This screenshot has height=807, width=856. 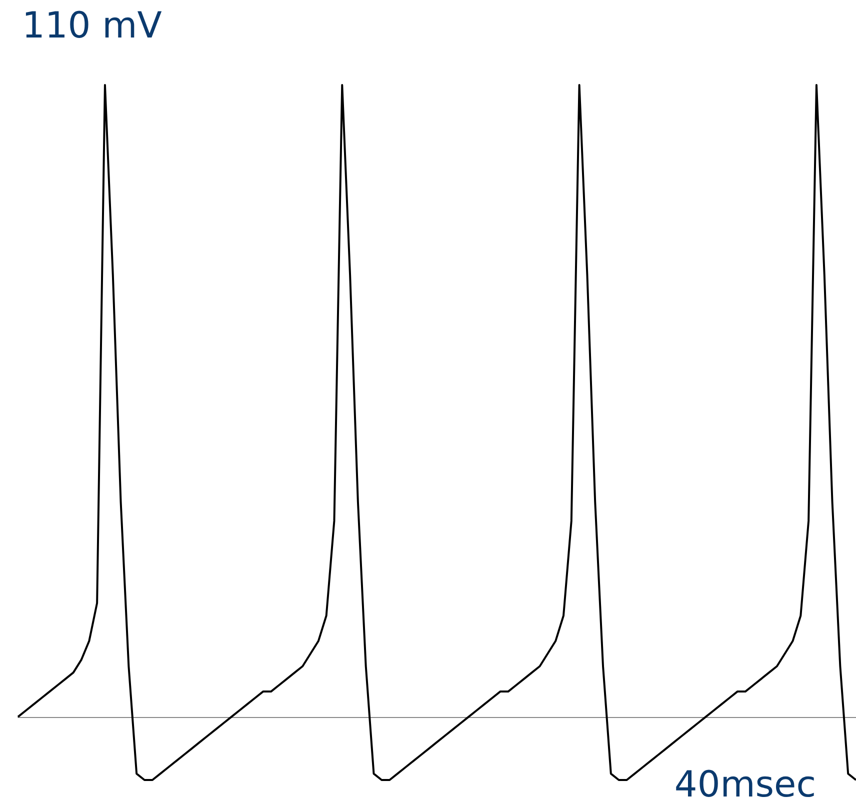 I want to click on annotation: 40msec, so click(x=745, y=785).